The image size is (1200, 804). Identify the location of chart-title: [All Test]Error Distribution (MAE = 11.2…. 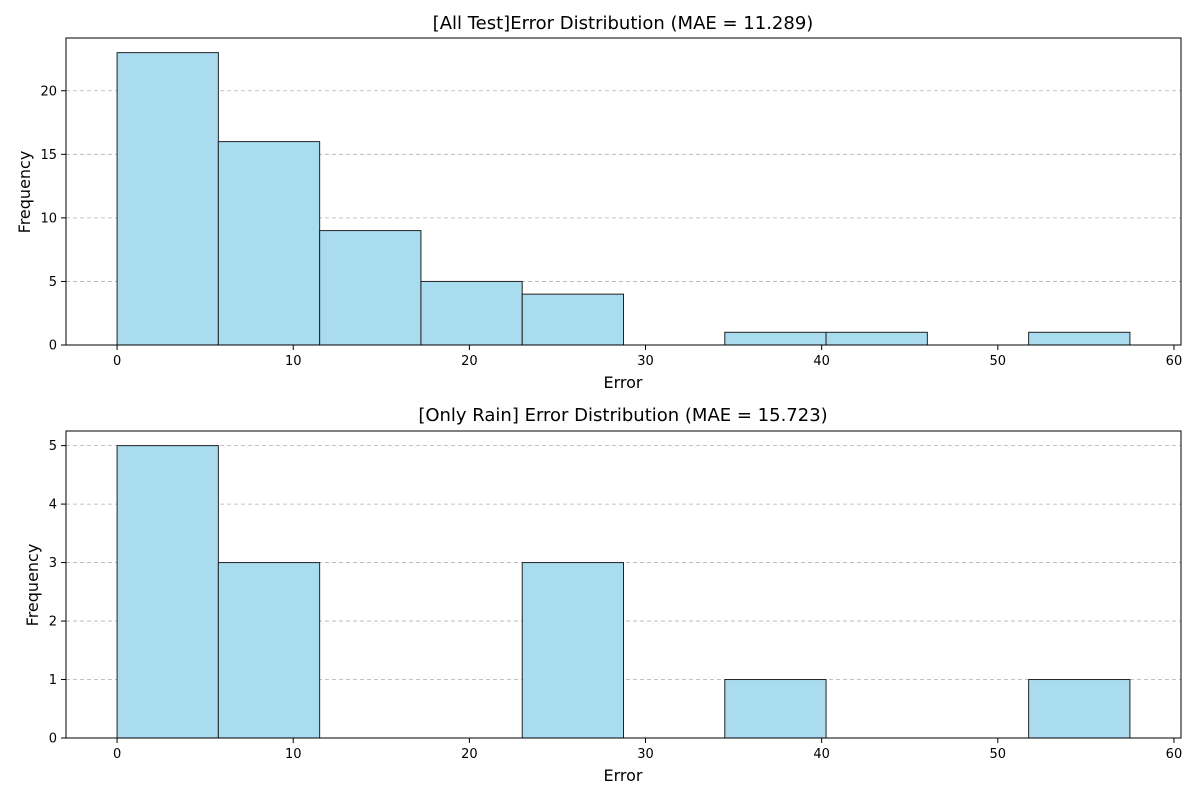
(623, 23).